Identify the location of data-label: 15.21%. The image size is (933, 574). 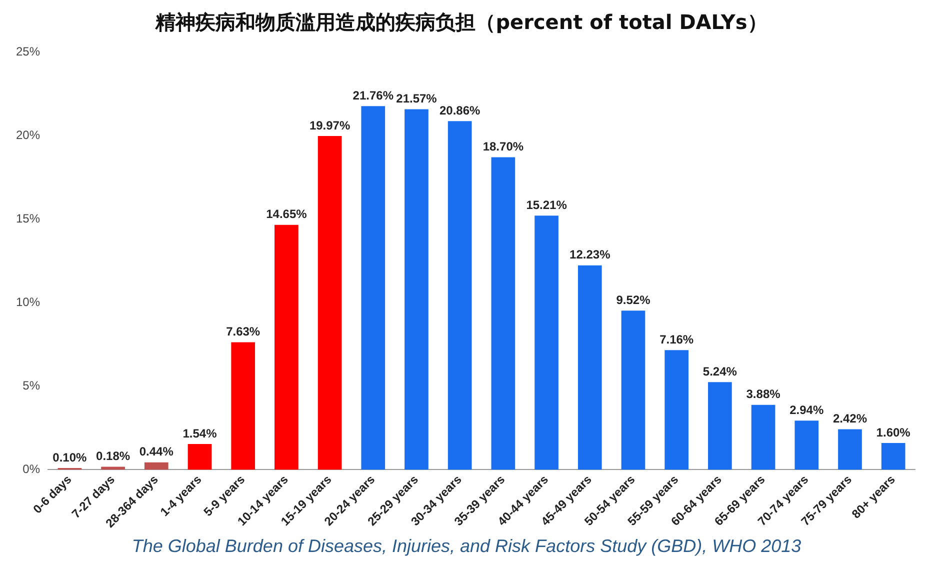
(547, 205).